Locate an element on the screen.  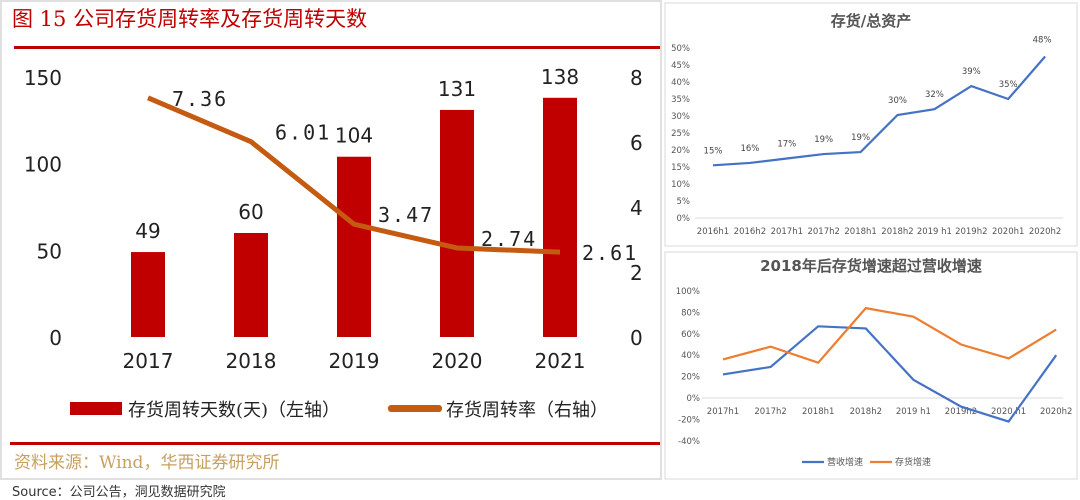
y-tick: 35% is located at coordinates (680, 100).